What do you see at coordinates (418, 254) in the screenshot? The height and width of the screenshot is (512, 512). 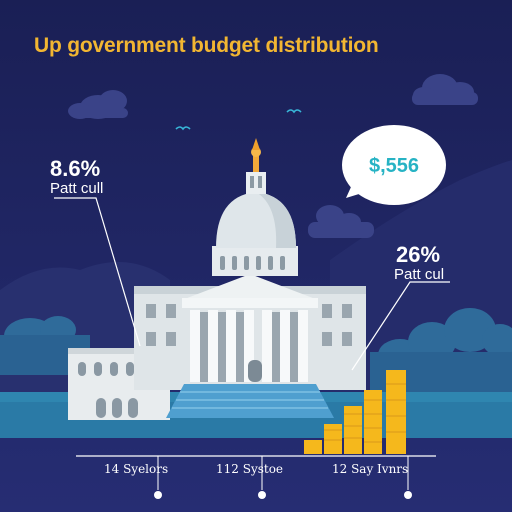 I see `right-callout-percent: 26%` at bounding box center [418, 254].